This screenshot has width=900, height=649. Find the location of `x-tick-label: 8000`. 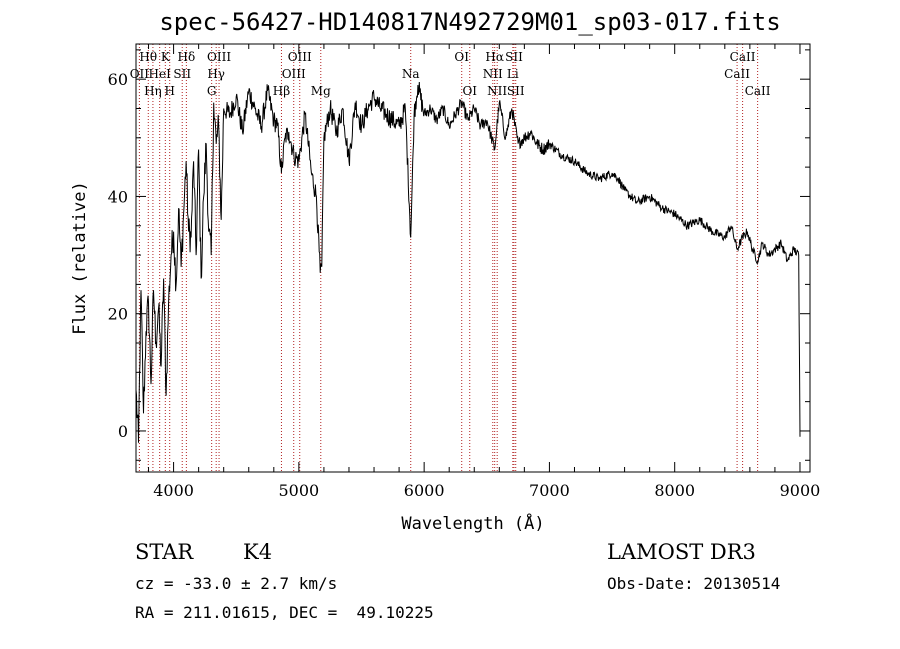

x-tick-label: 8000 is located at coordinates (674, 490).